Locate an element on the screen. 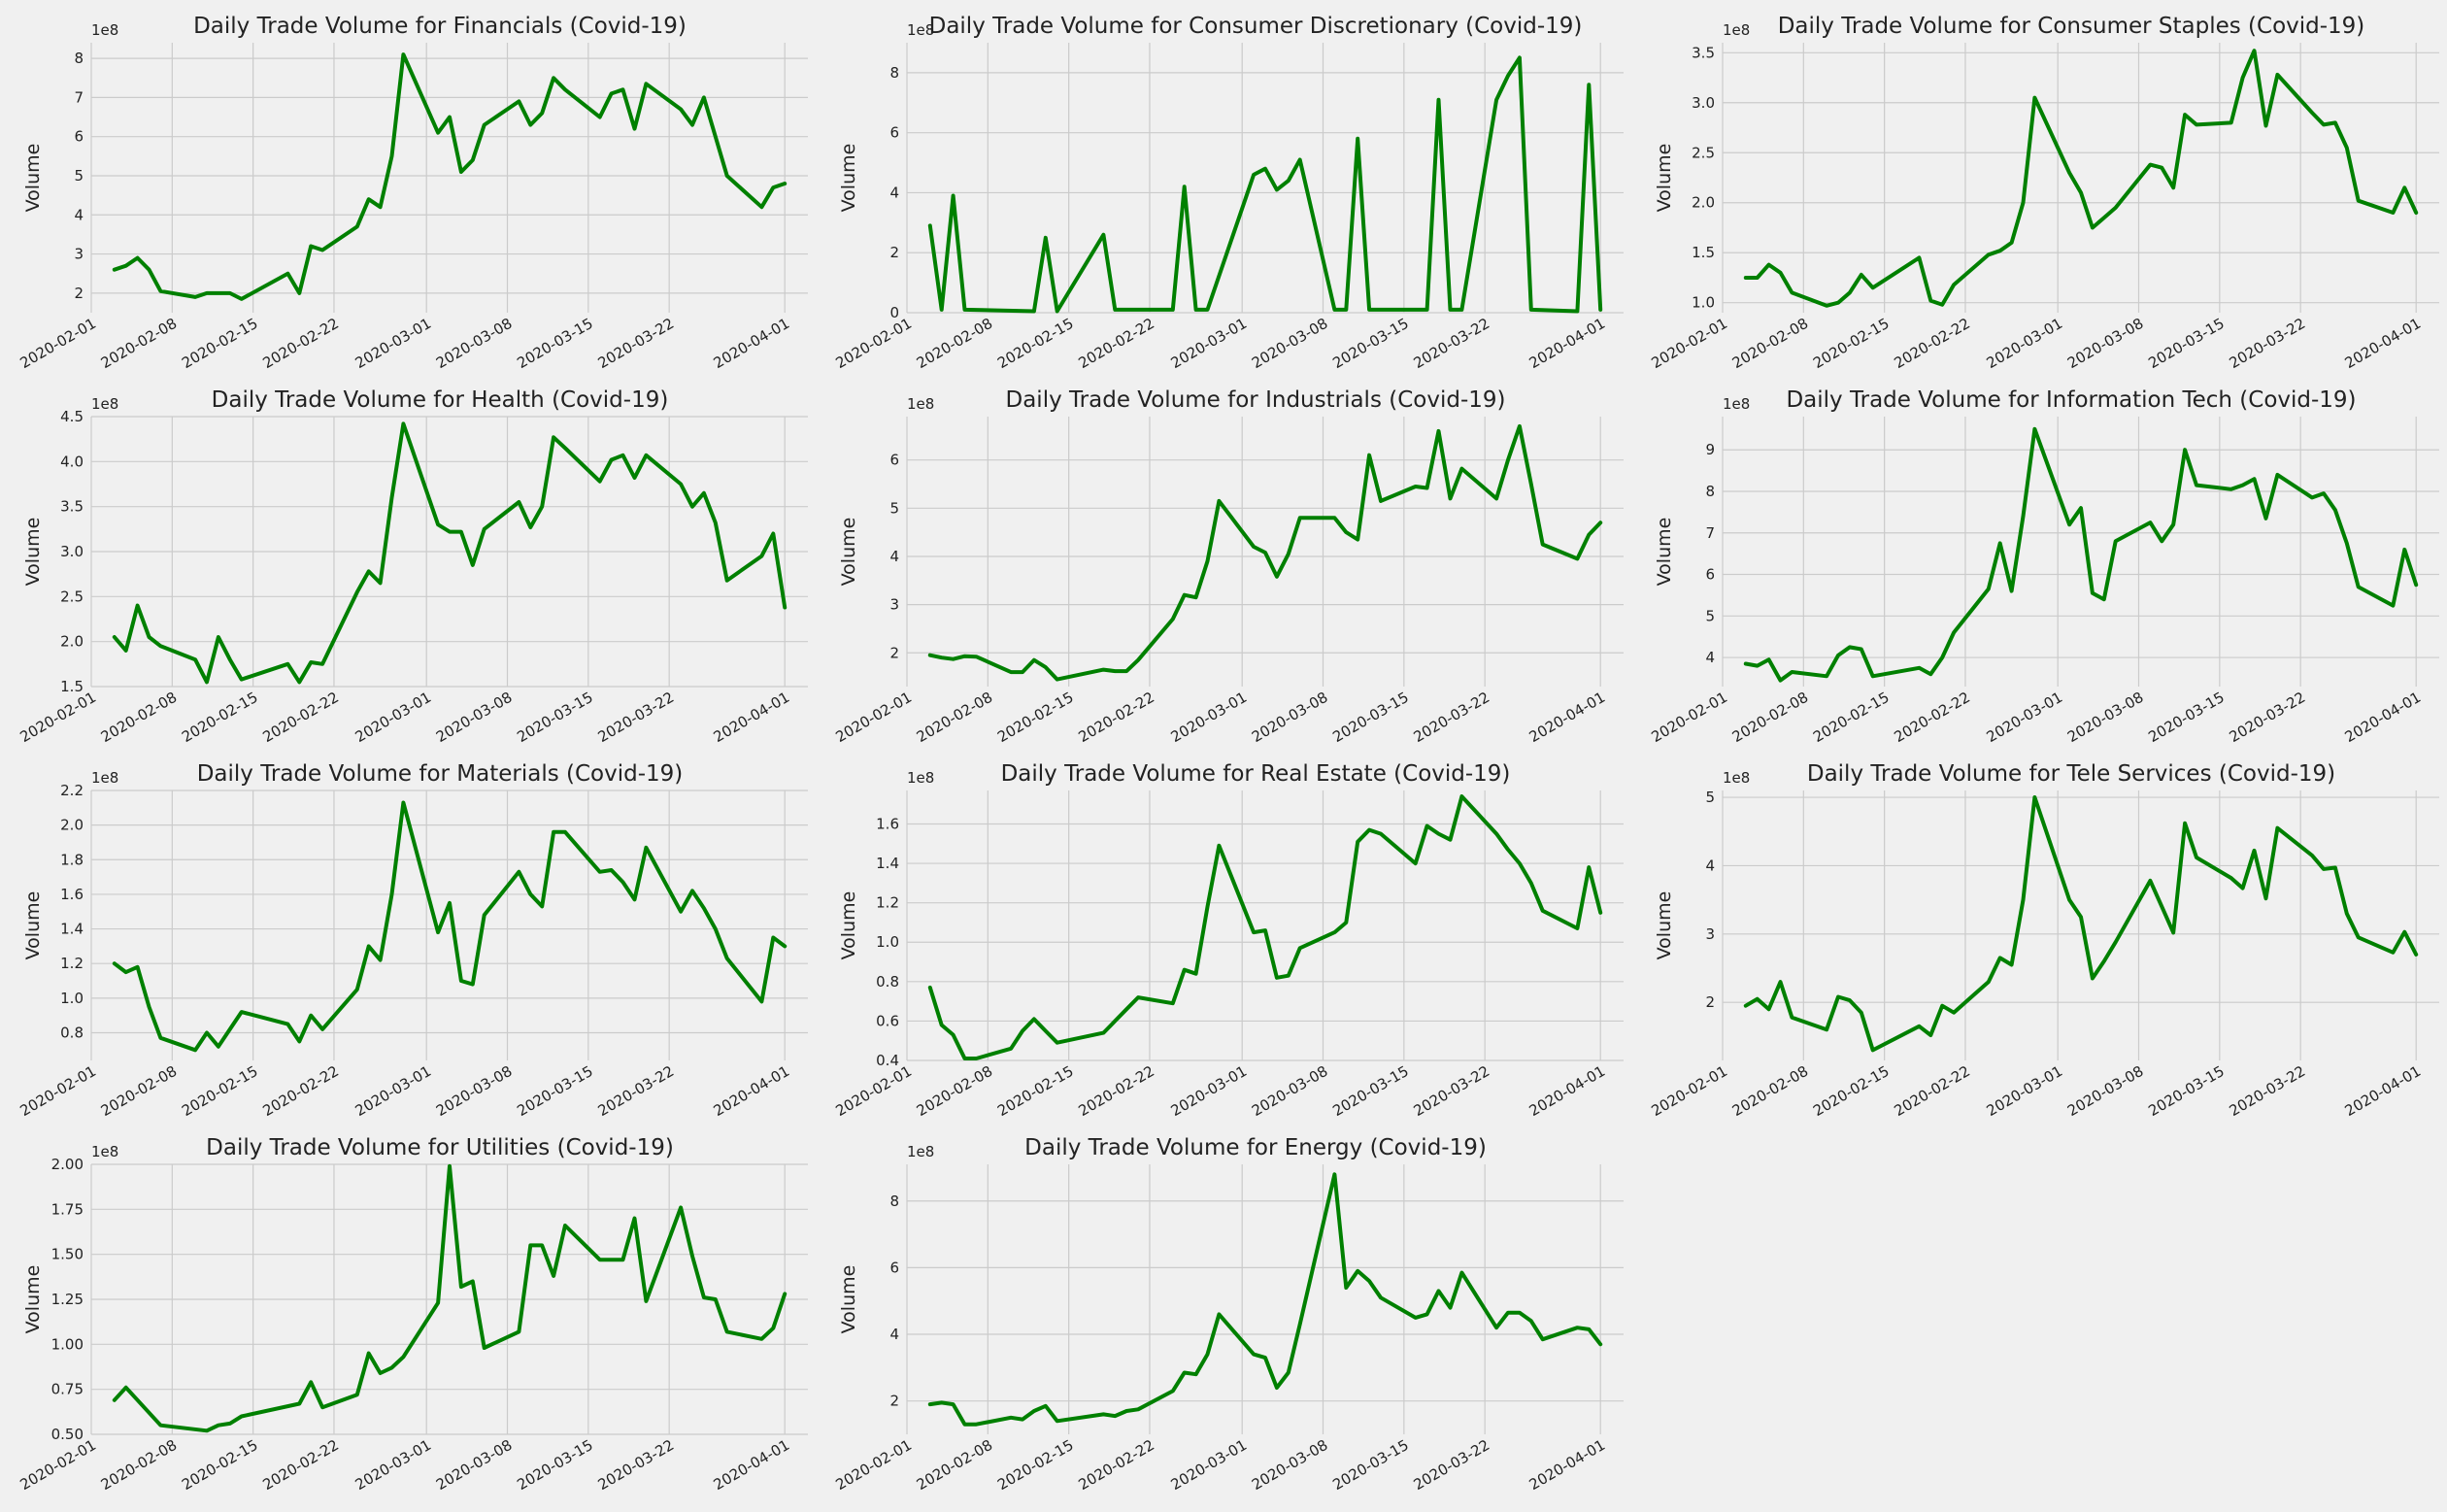 This screenshot has width=2447, height=1512. chart-4-ytick-label-3: 5 is located at coordinates (894, 508).